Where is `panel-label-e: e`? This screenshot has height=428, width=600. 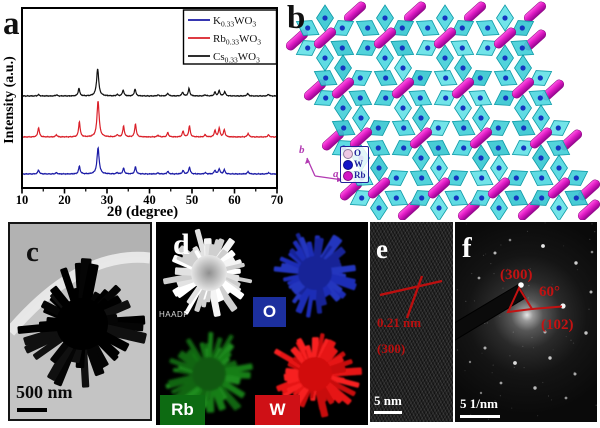 panel-label-e: e is located at coordinates (382, 249).